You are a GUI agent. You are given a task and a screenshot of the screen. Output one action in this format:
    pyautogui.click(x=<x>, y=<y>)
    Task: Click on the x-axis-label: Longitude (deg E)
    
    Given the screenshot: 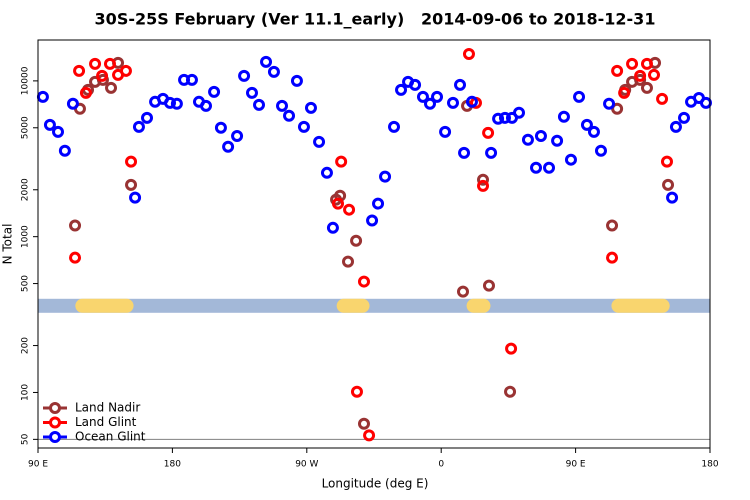 What is the action you would take?
    pyautogui.click(x=375, y=484)
    